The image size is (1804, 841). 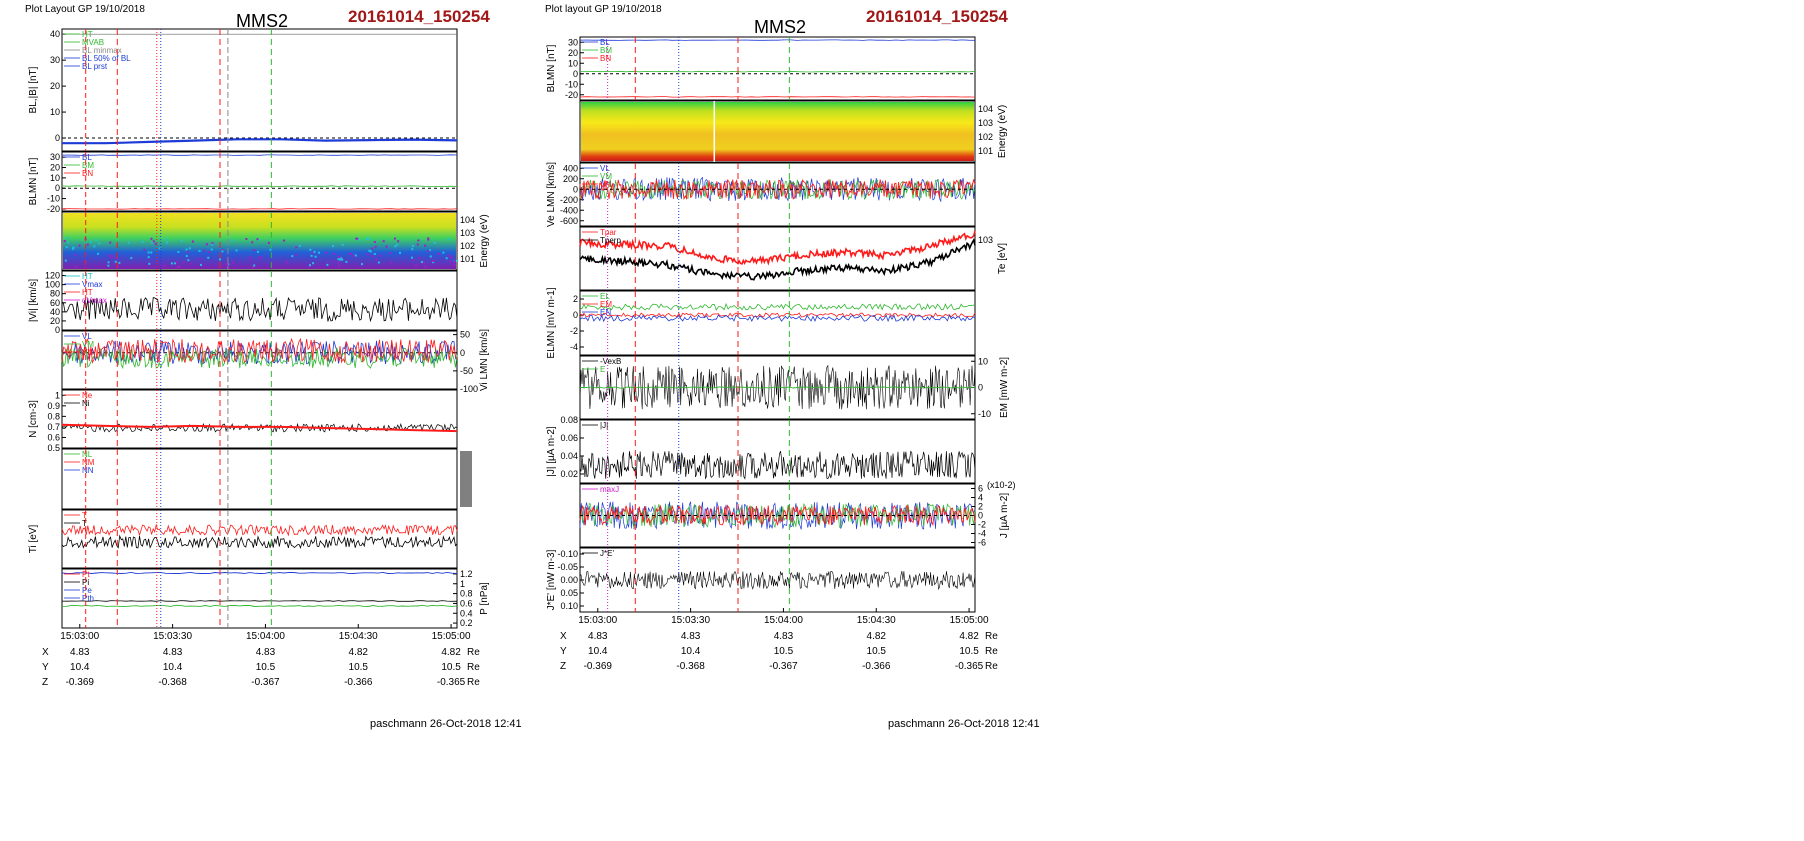 What do you see at coordinates (259, 241) in the screenshot?
I see `left-3-frame` at bounding box center [259, 241].